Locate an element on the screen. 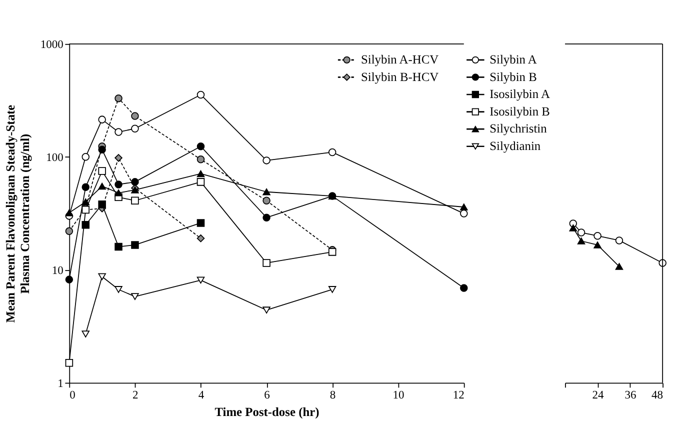 The height and width of the screenshot is (448, 675). legend-label: Isosilybin A is located at coordinates (520, 94).